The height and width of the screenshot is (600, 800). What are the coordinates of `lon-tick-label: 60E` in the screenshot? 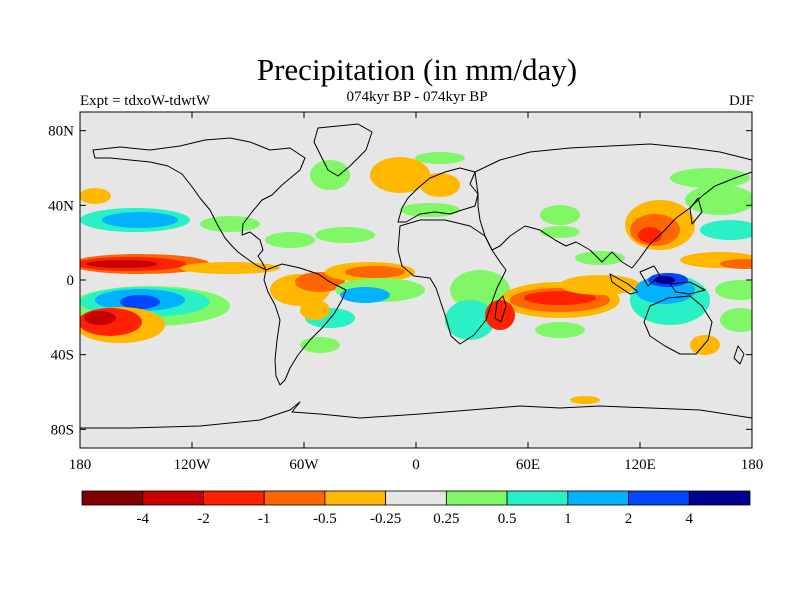 It's located at (528, 465).